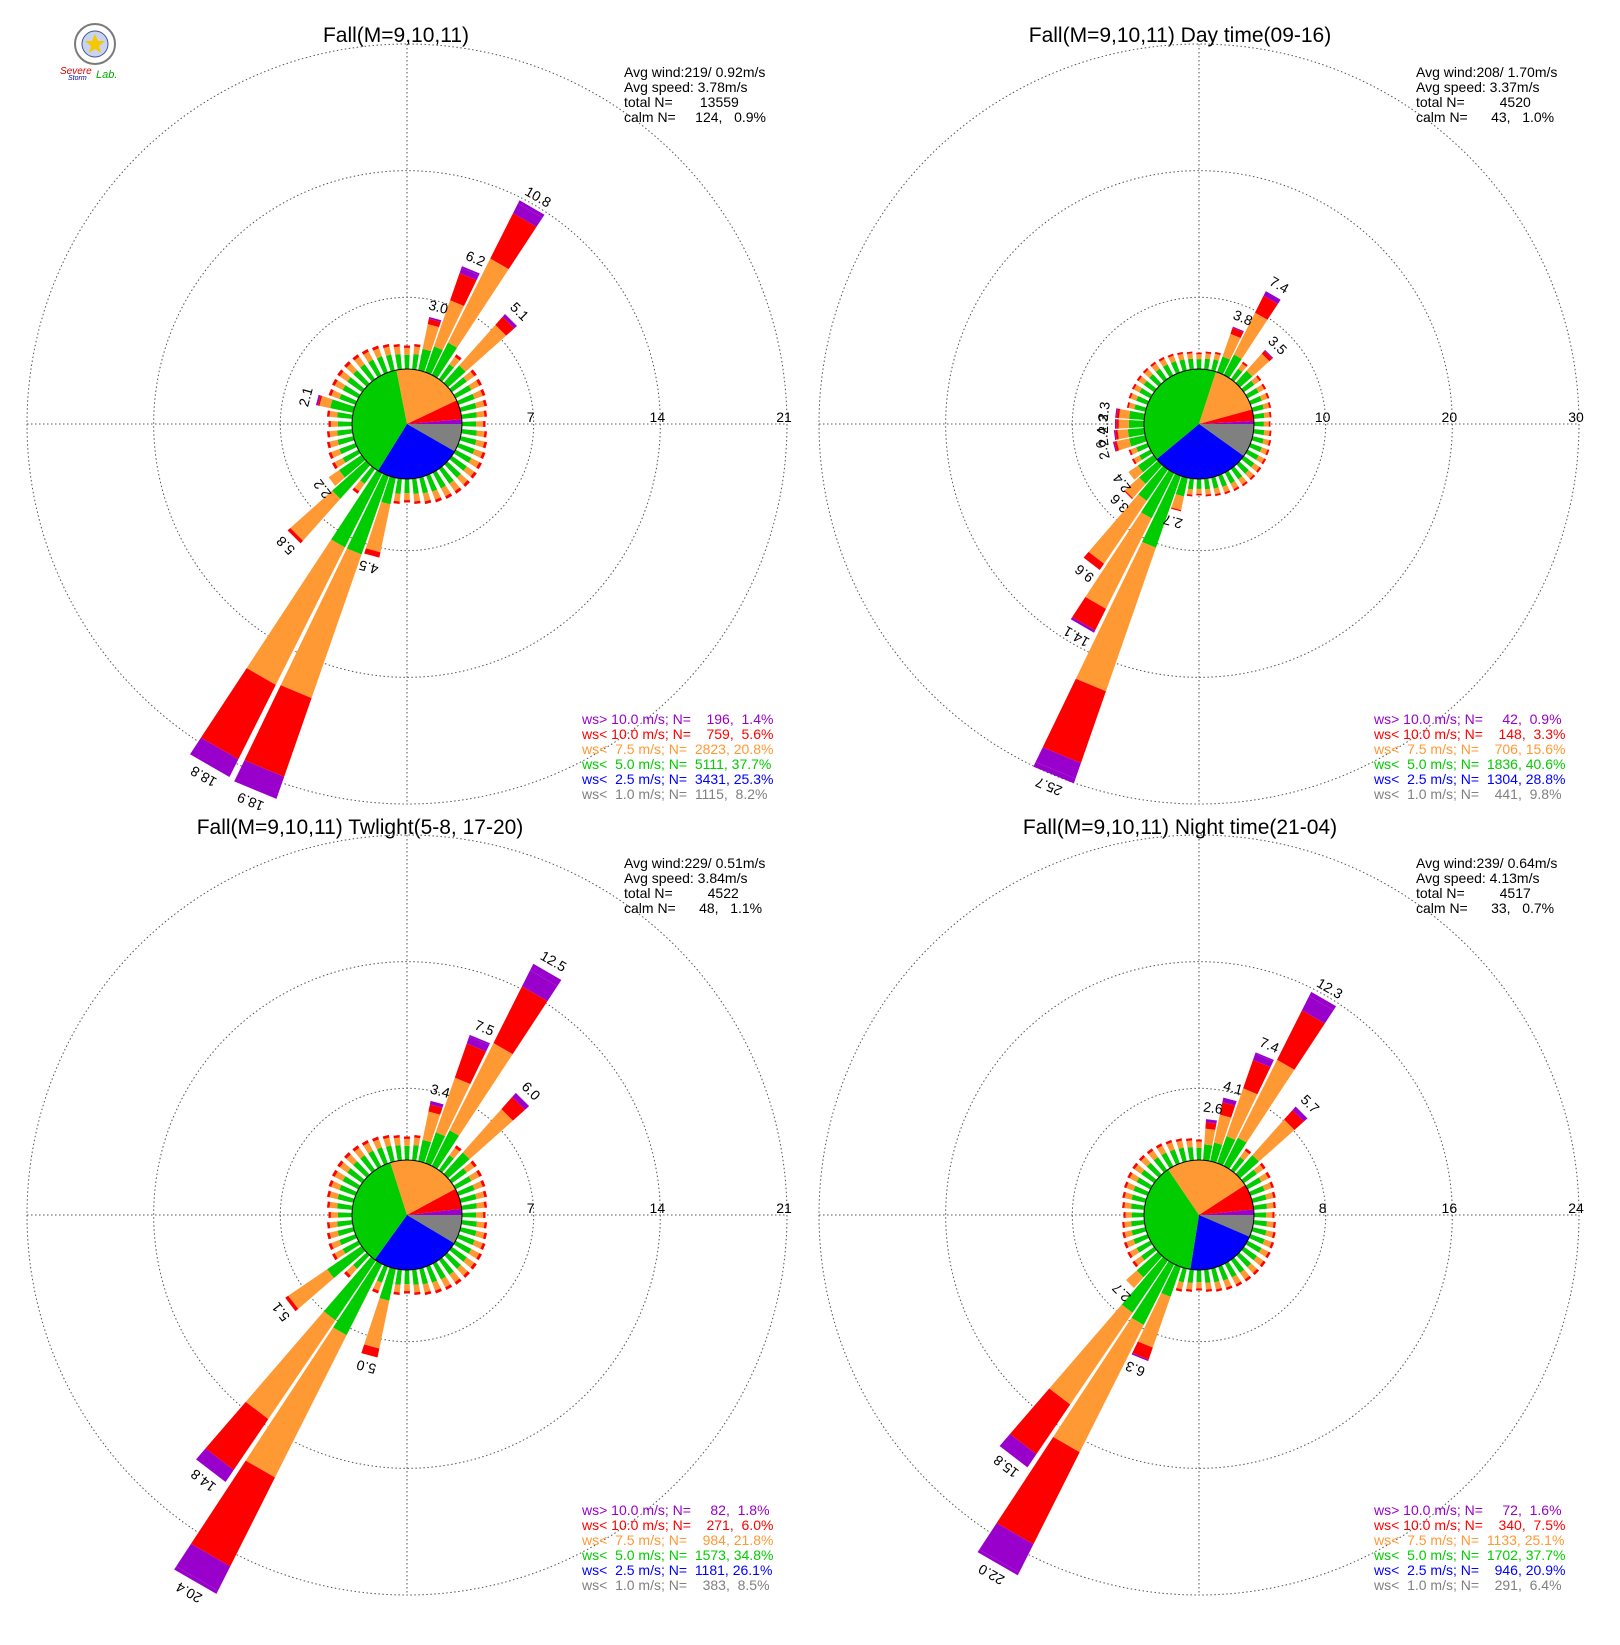  Describe the element at coordinates (407, 1215) in the screenshot. I see `pie-outline` at that location.